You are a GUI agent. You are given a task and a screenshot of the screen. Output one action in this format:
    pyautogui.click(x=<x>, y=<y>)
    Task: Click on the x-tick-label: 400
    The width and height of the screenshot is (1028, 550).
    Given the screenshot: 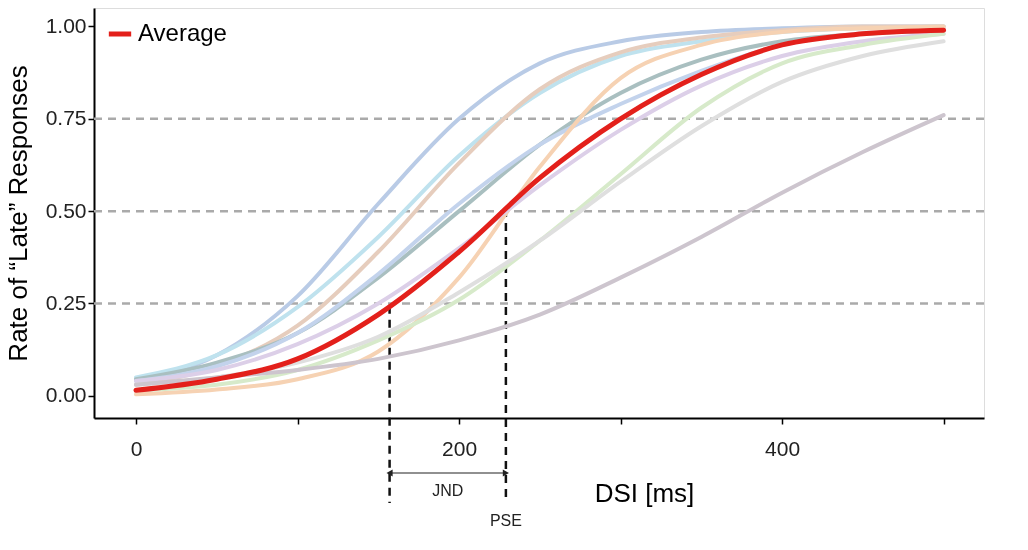 What is the action you would take?
    pyautogui.click(x=783, y=448)
    